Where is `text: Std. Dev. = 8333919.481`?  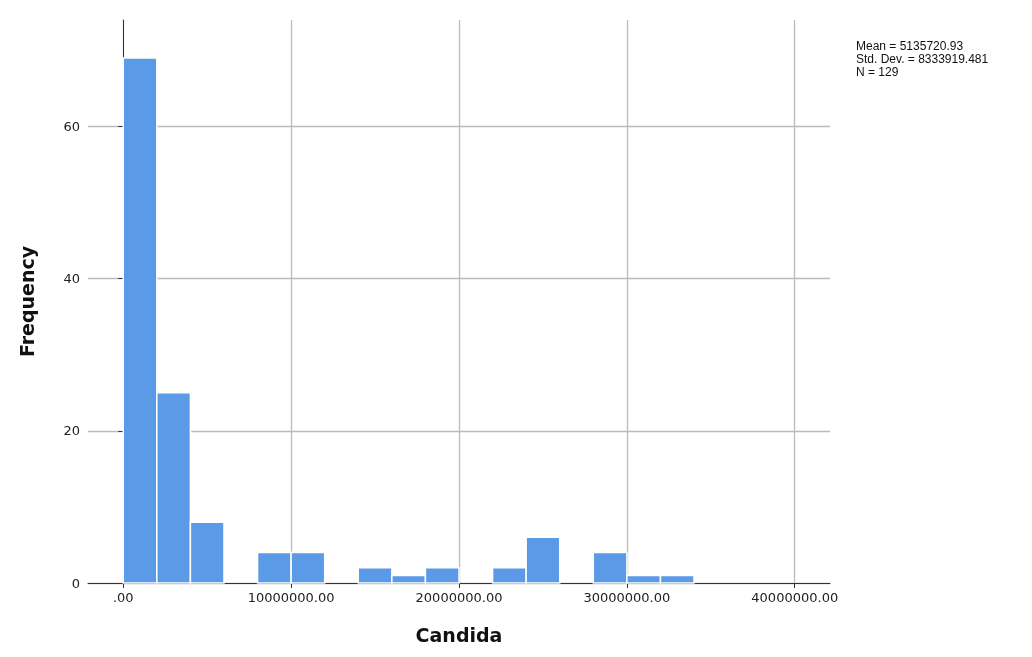
text: Std. Dev. = 8333919.481 is located at coordinates (922, 59).